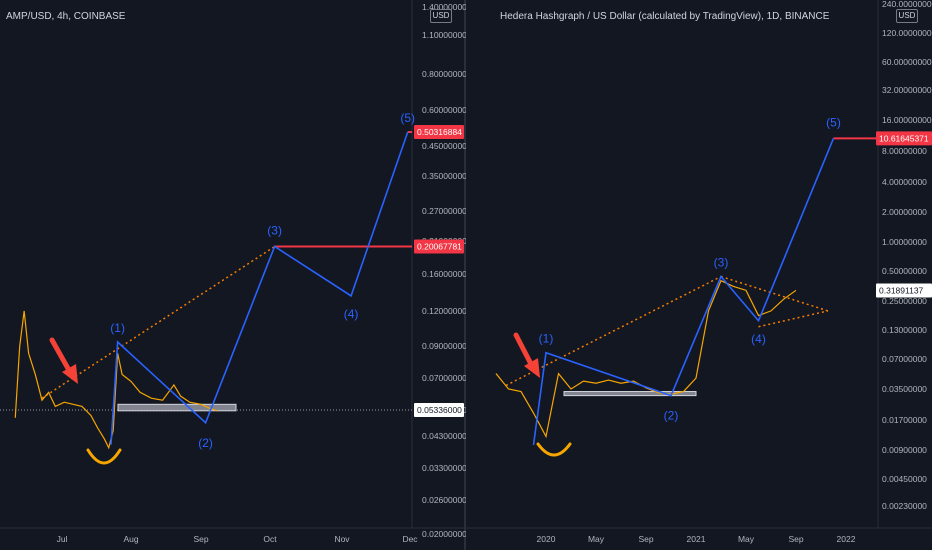 This screenshot has height=550, width=932. Describe the element at coordinates (130, 539) in the screenshot. I see `x-tick-label: Aug` at that location.